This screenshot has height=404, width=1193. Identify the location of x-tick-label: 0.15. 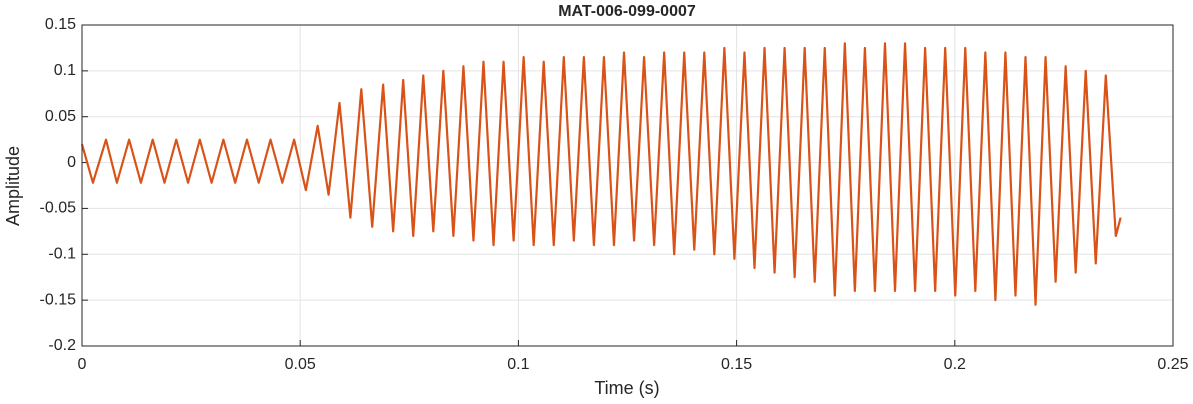
(736, 364).